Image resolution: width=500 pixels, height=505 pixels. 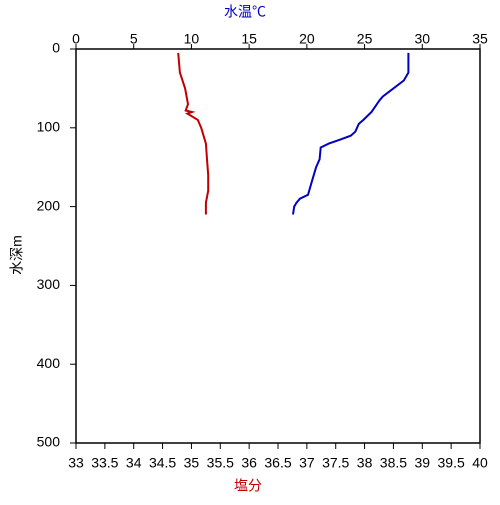 What do you see at coordinates (76, 39) in the screenshot?
I see `x2-tick-label: 0` at bounding box center [76, 39].